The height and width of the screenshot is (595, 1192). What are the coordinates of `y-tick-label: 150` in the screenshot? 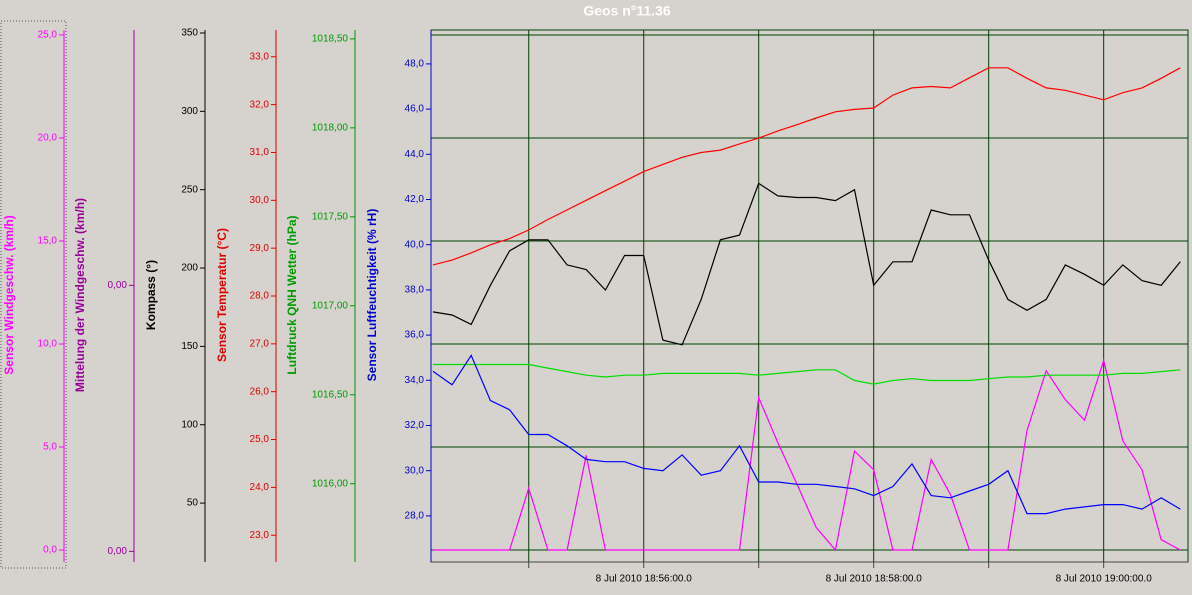 It's located at (189, 346).